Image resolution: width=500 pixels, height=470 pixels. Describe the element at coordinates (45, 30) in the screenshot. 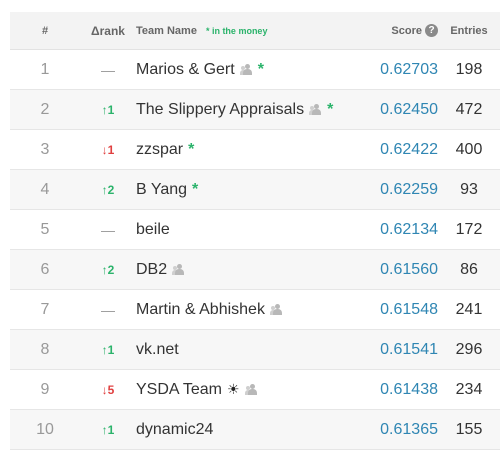

I see `rank-column-header: #` at that location.